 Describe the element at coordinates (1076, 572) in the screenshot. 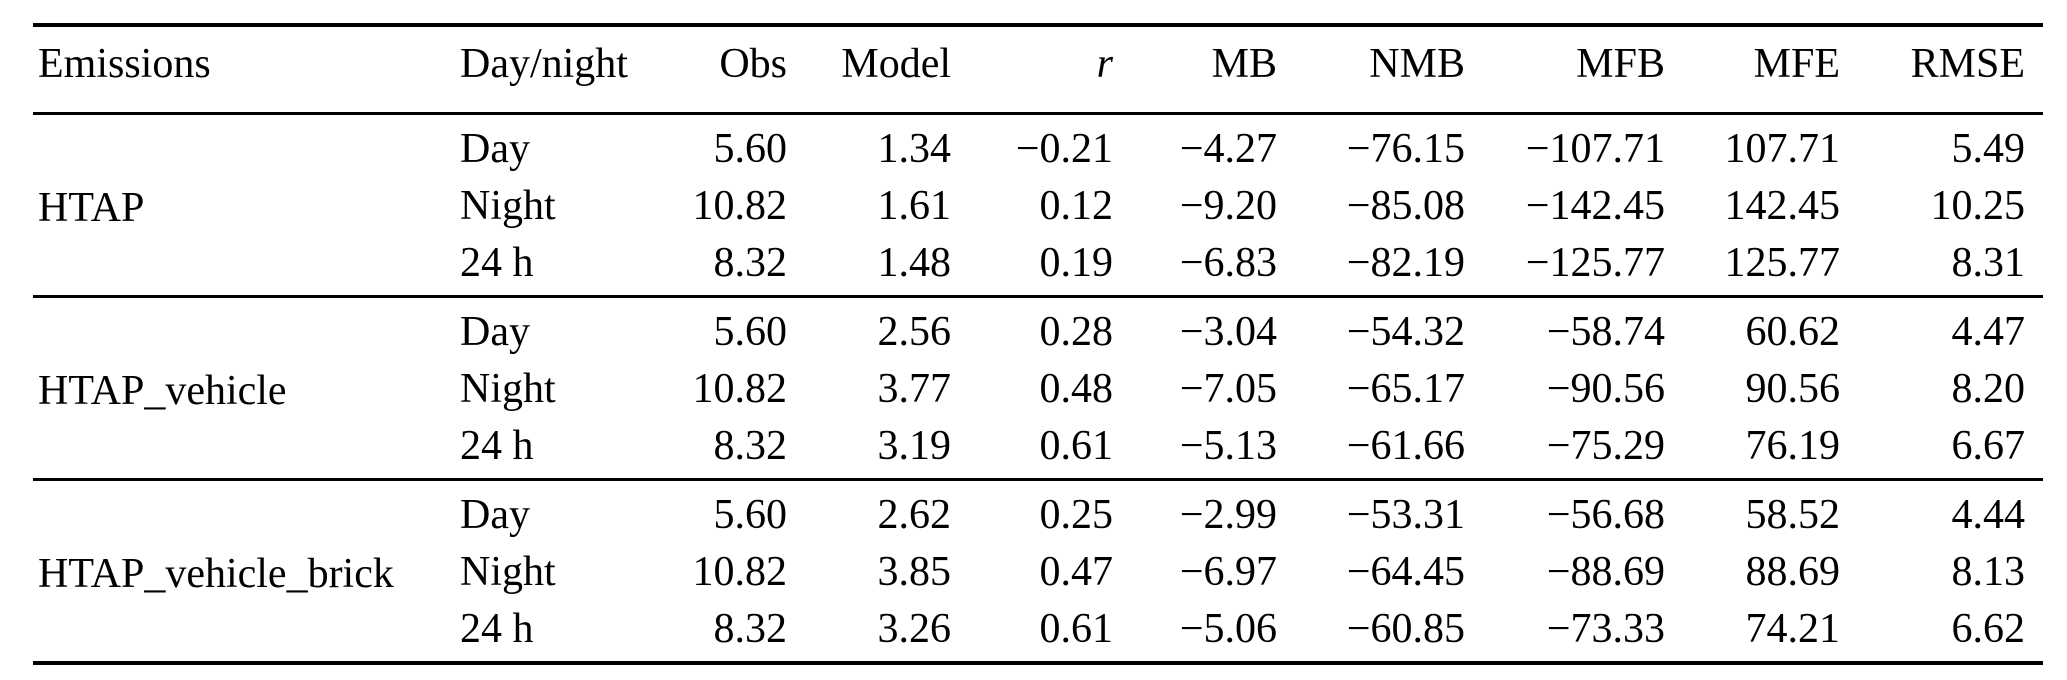

I see `cell-r: 0.47` at that location.